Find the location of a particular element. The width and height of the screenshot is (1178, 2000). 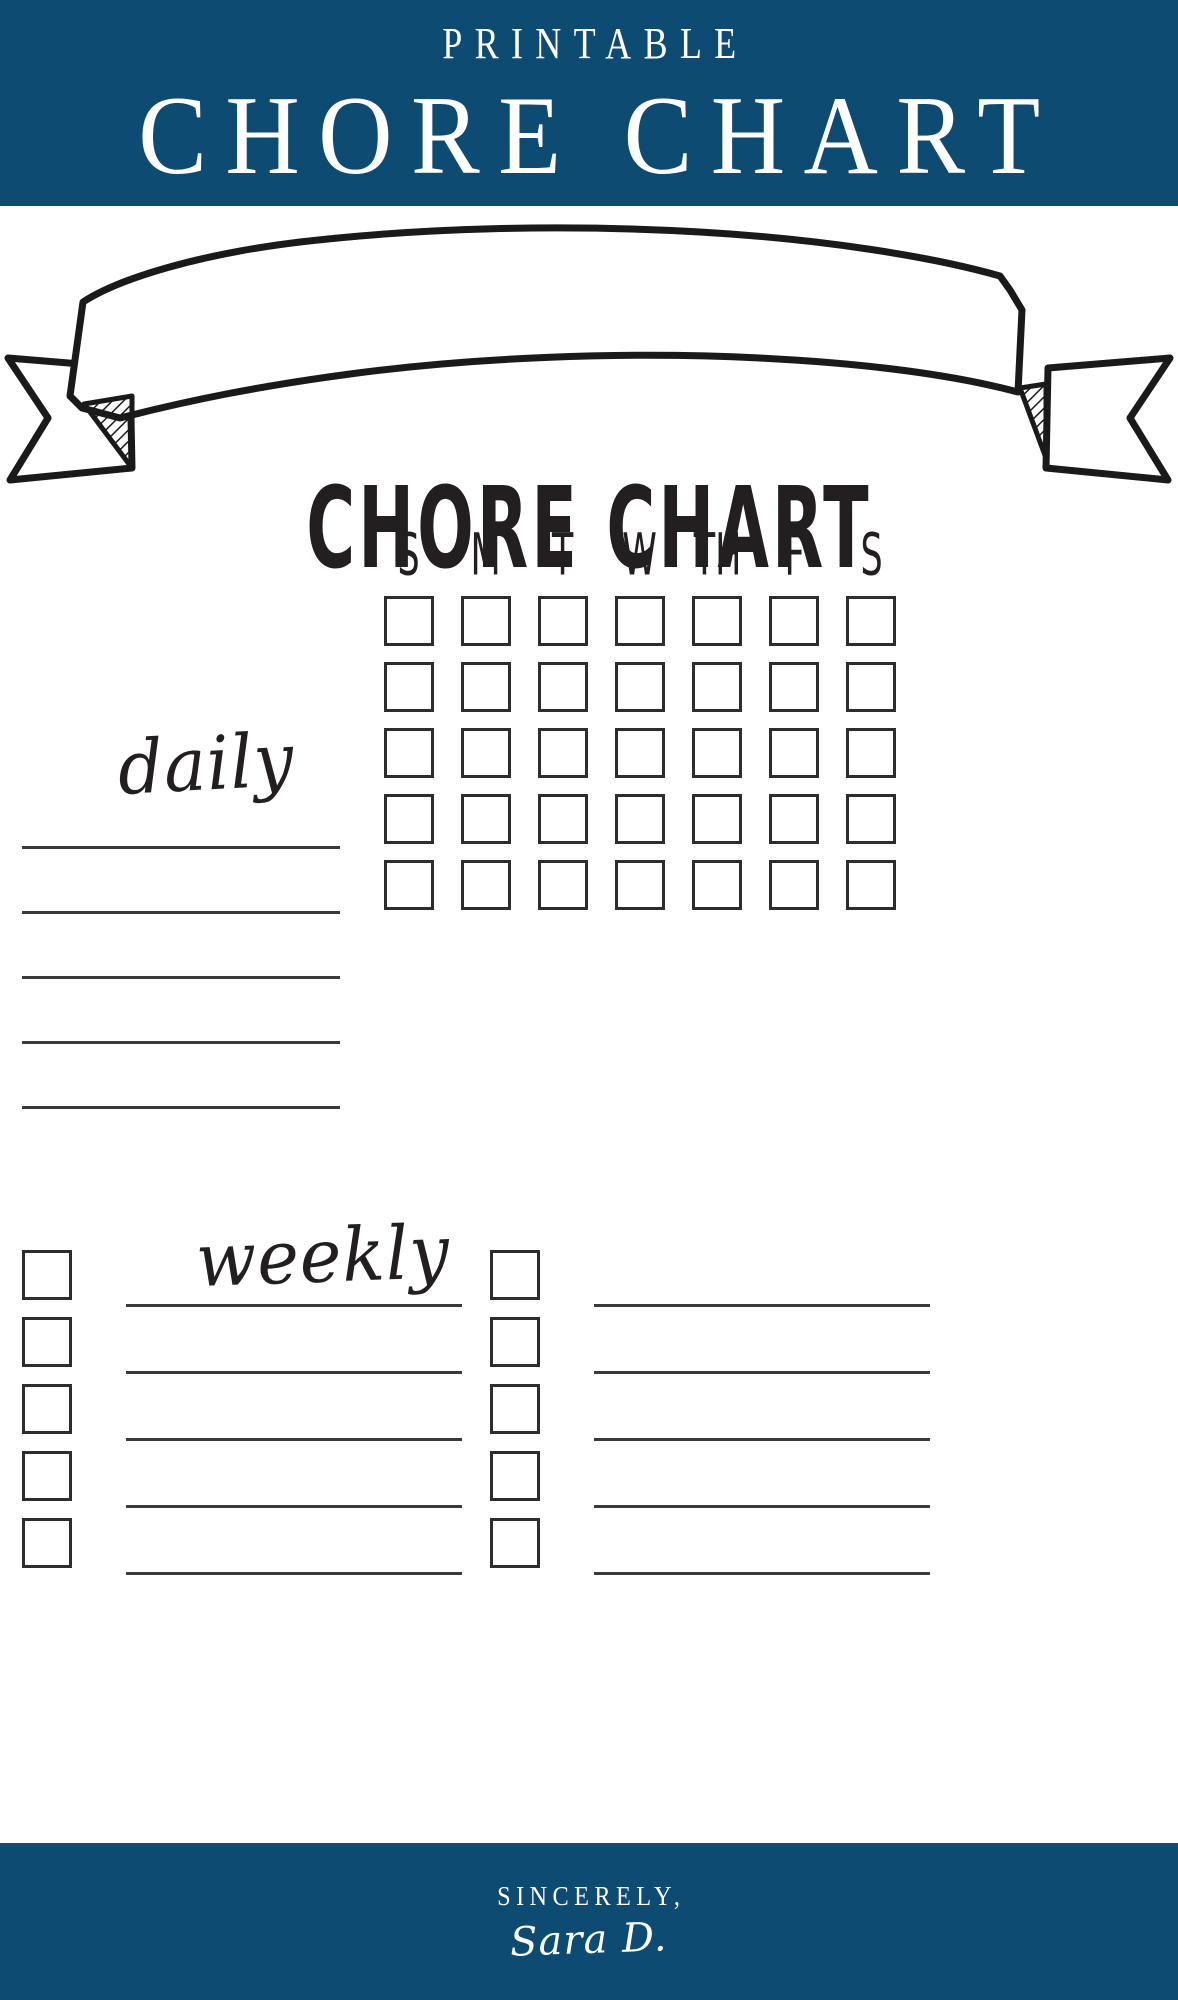

daily-checkbox-grid is located at coordinates (640, 761).